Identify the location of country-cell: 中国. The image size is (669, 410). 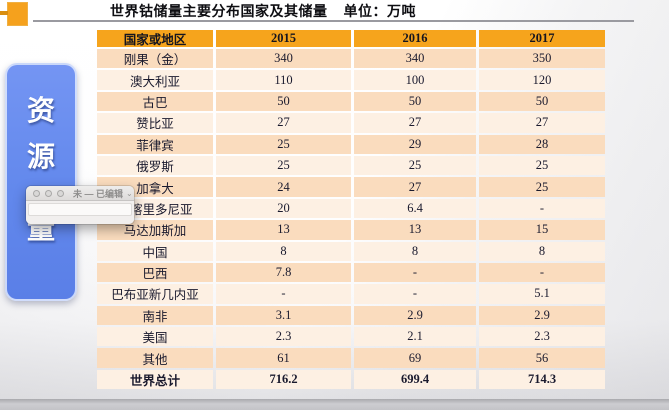
(155, 251).